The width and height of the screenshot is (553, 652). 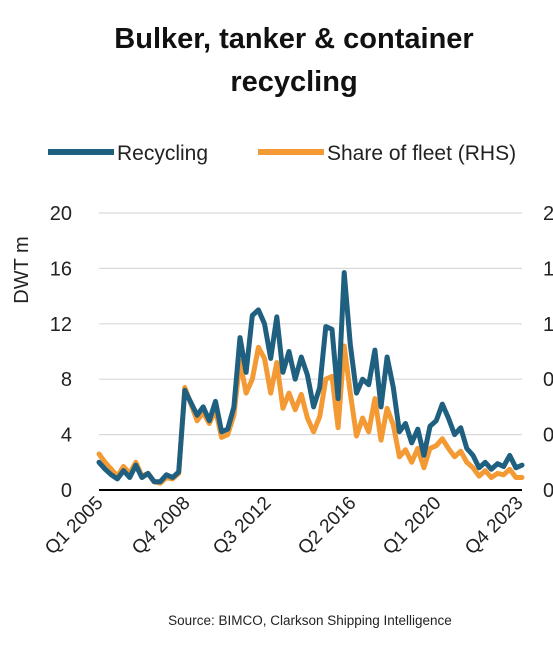 What do you see at coordinates (282, 153) in the screenshot?
I see `legend: Recycling Share of fleet (RHS)` at bounding box center [282, 153].